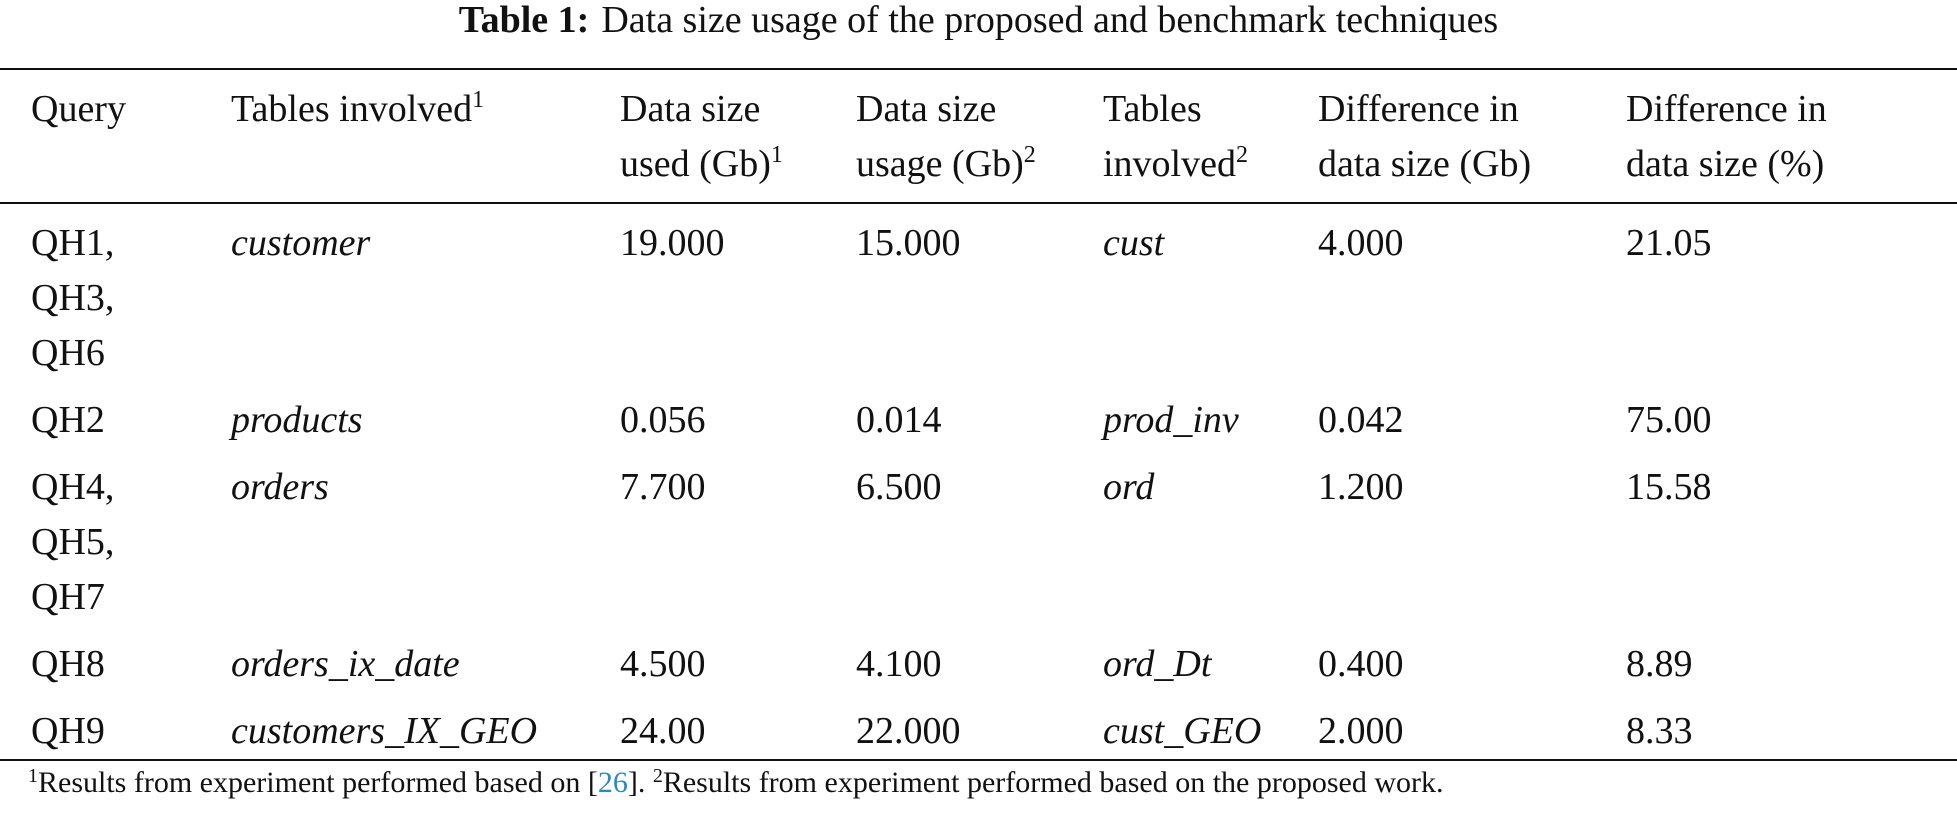 The width and height of the screenshot is (1957, 815). What do you see at coordinates (1472, 536) in the screenshot?
I see `table-cell: 1.200` at bounding box center [1472, 536].